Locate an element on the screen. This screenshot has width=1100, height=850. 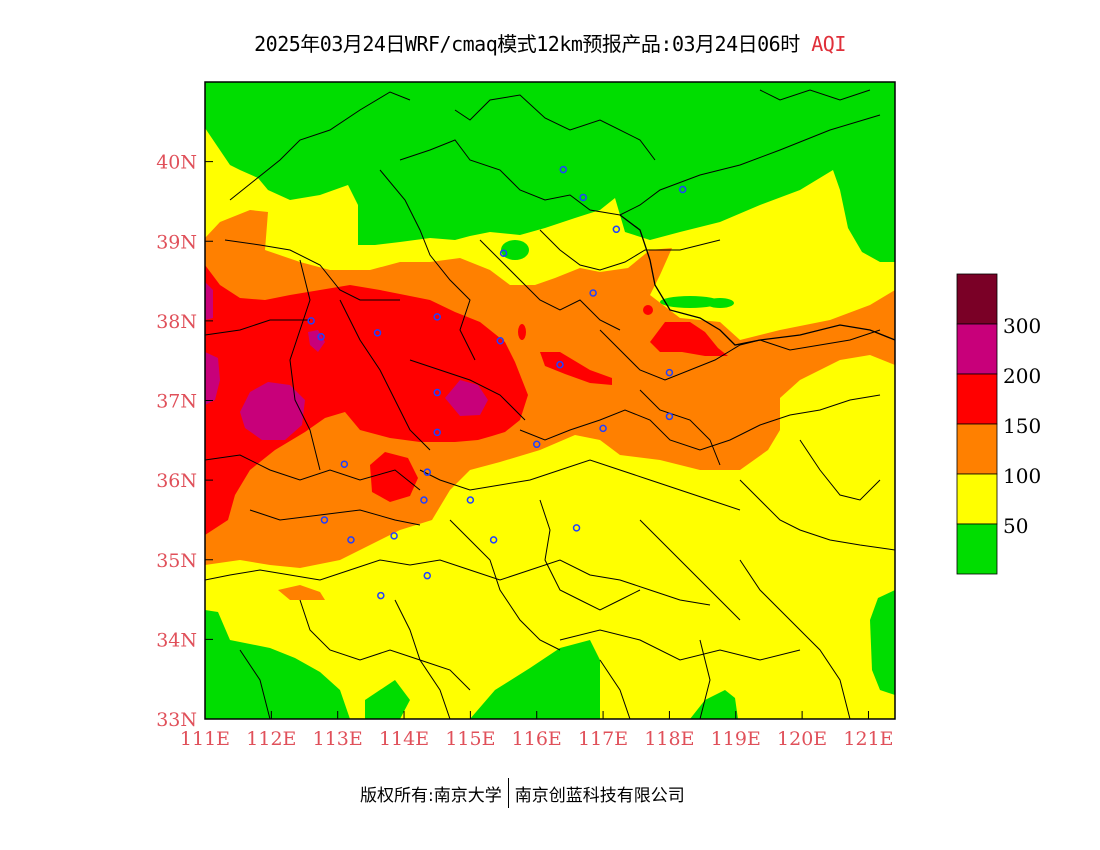
map-title-text: 2025年03月24日WRF/cmaq模式12km预报产品:03月24日06时 is located at coordinates (527, 44).